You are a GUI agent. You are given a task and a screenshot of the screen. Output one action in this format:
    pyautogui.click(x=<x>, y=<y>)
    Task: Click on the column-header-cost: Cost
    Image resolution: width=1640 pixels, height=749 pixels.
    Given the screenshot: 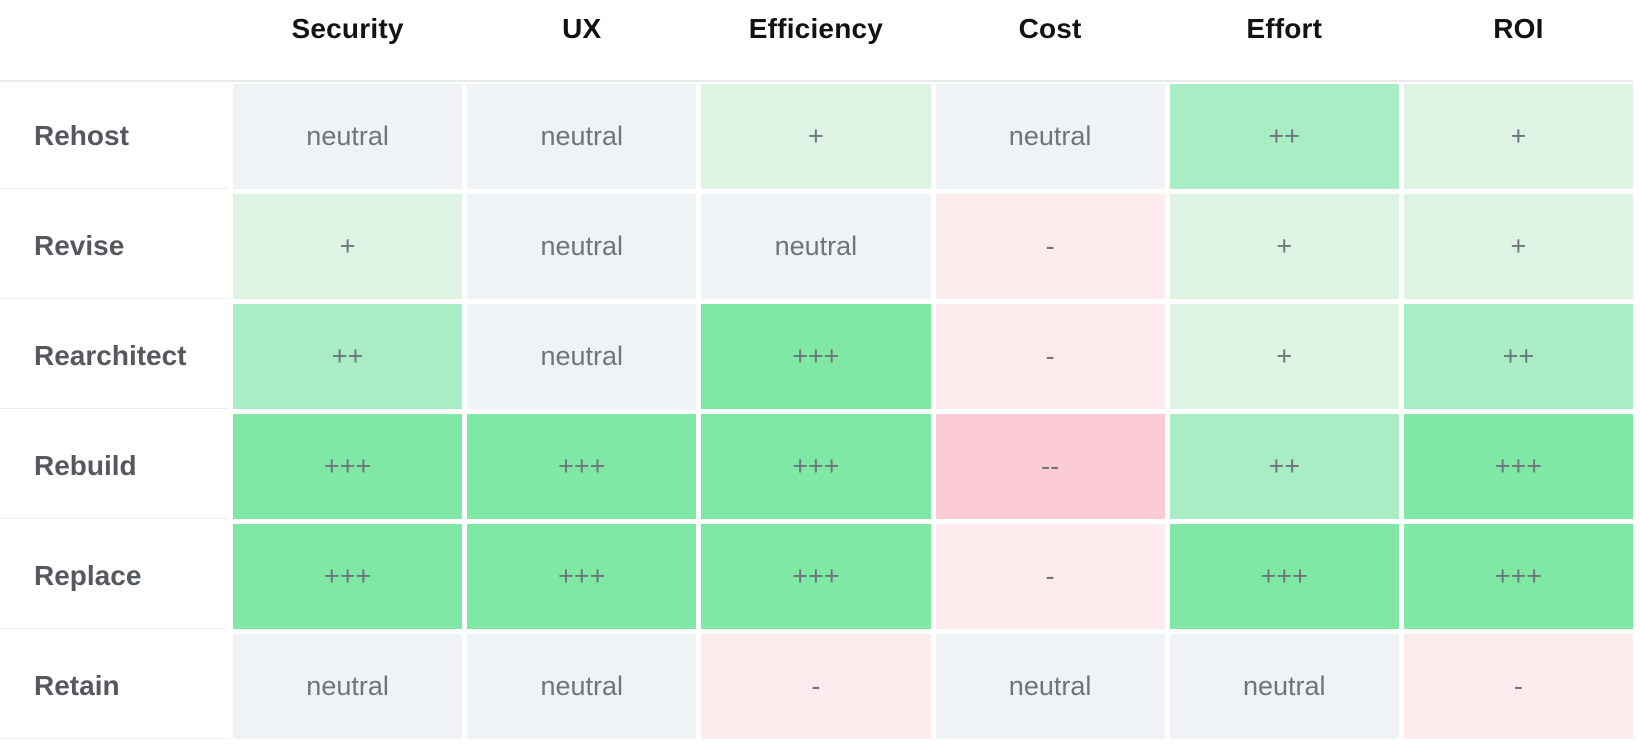 What is the action you would take?
    pyautogui.click(x=1050, y=28)
    